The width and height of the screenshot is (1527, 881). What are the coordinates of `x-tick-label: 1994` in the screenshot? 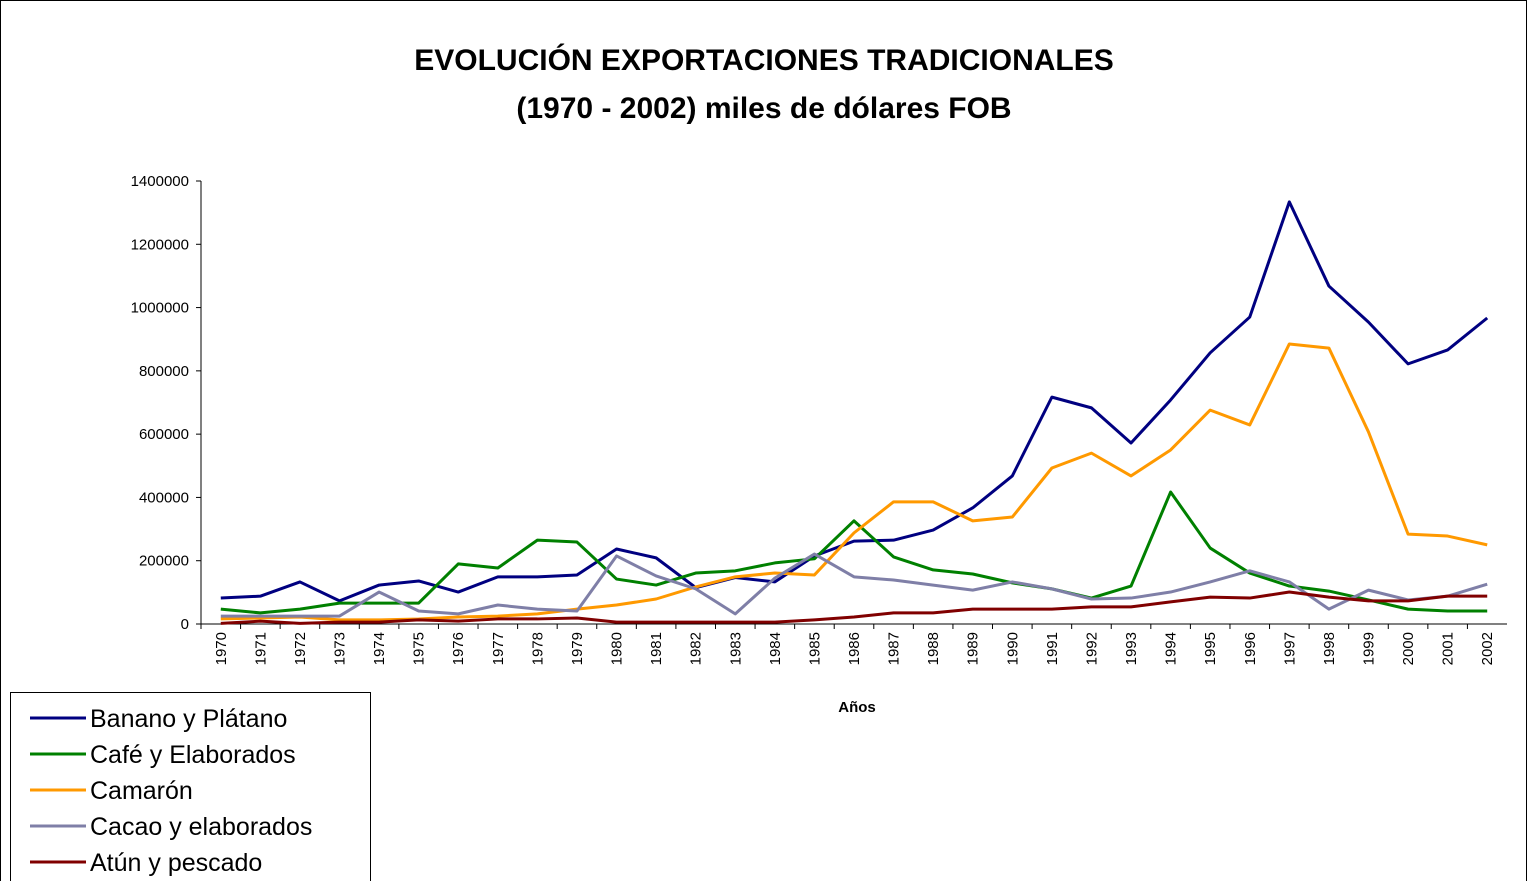 It's located at (1171, 648).